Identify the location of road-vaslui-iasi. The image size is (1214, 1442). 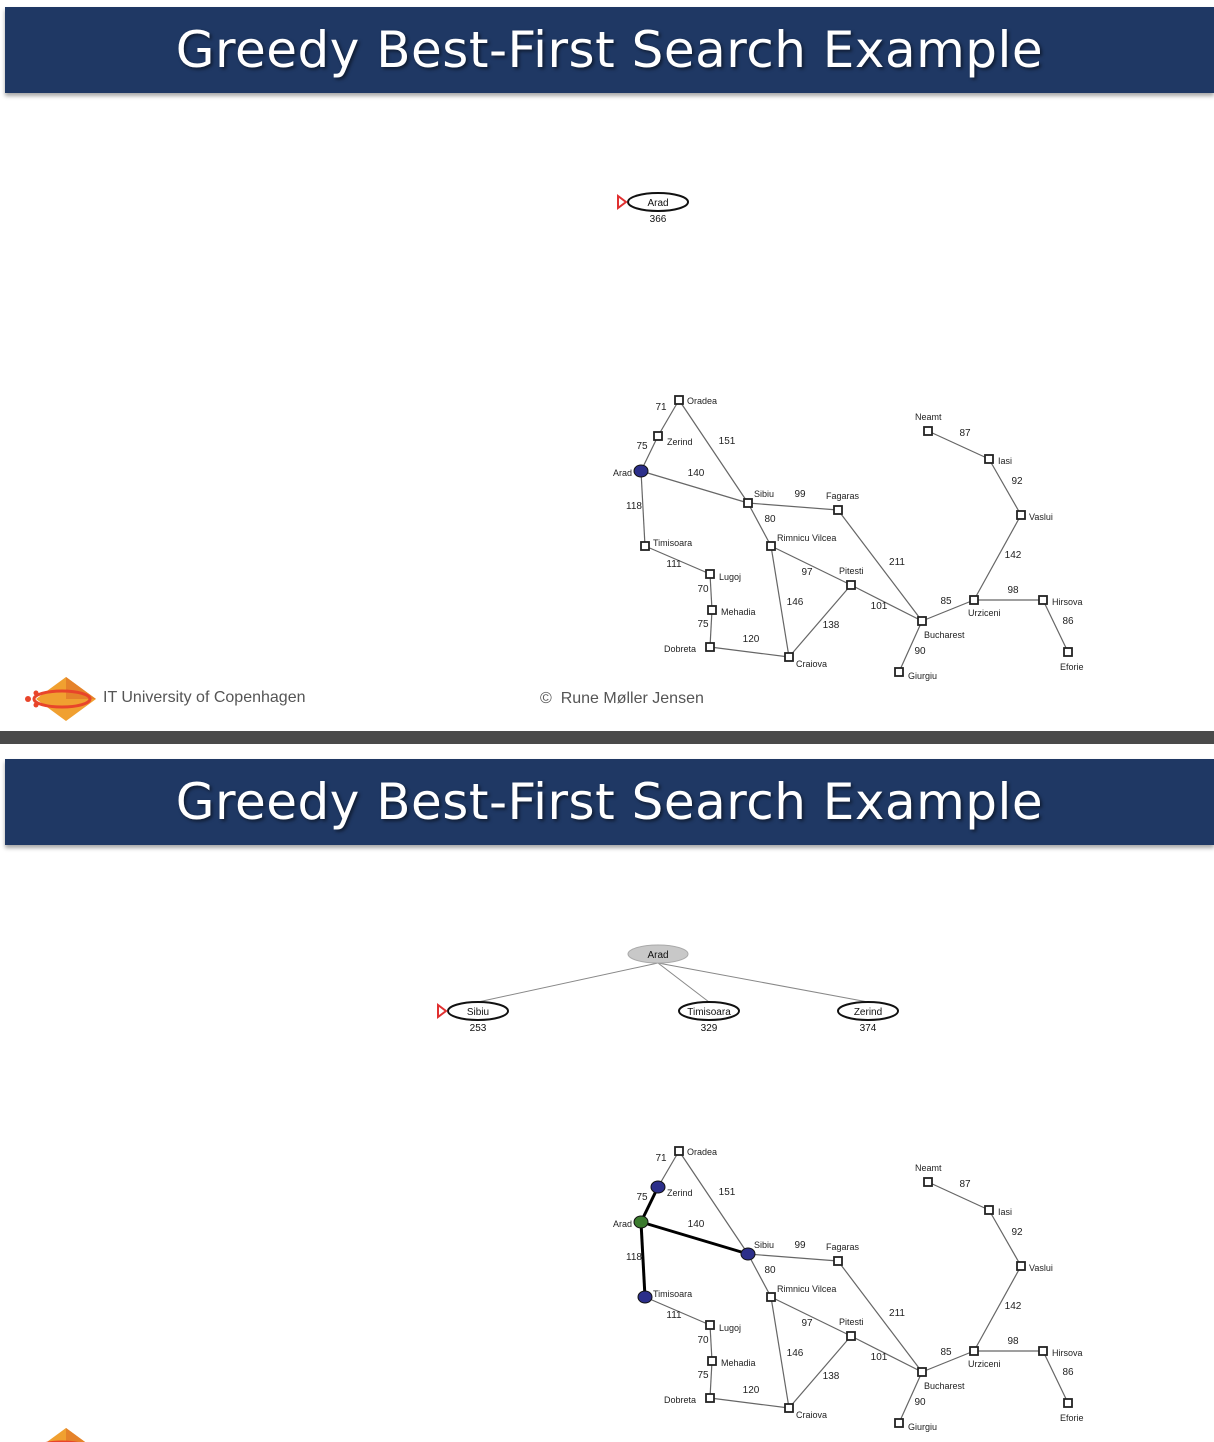
(1005, 487).